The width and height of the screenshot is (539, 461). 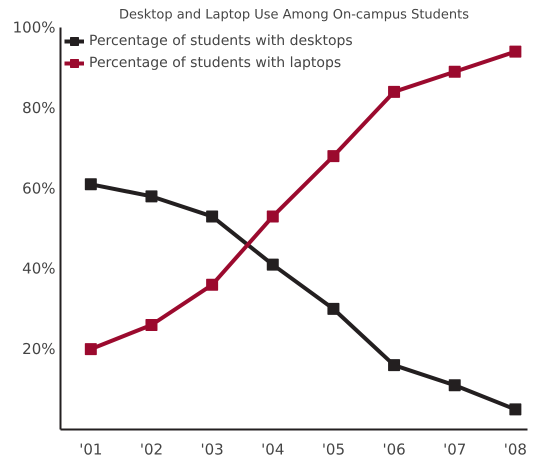 What do you see at coordinates (394, 449) in the screenshot?
I see `x-tick-label: '06` at bounding box center [394, 449].